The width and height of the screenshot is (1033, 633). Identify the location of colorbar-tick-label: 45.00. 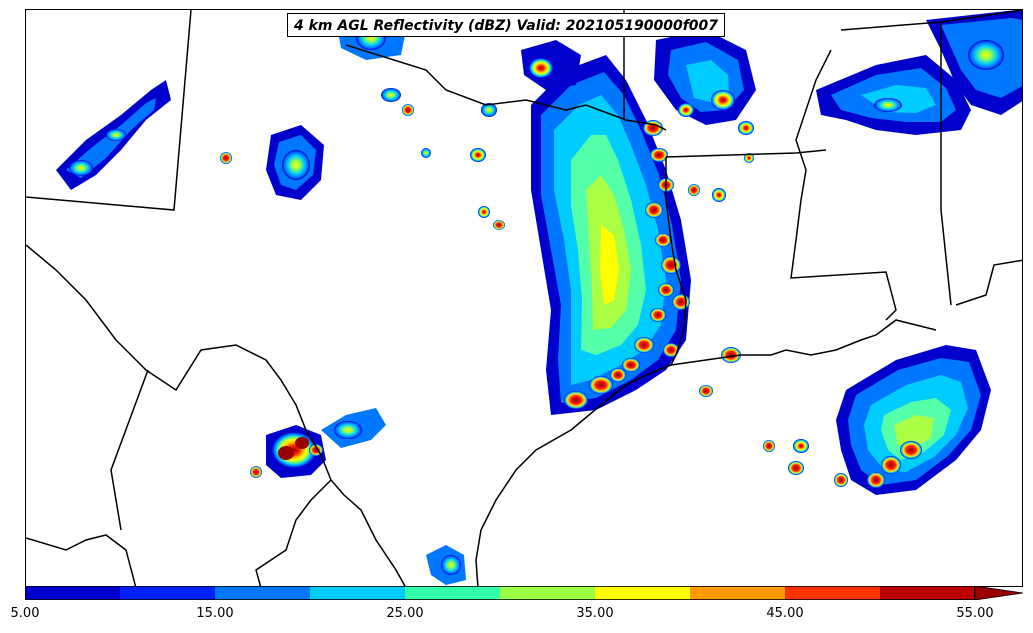
(785, 613).